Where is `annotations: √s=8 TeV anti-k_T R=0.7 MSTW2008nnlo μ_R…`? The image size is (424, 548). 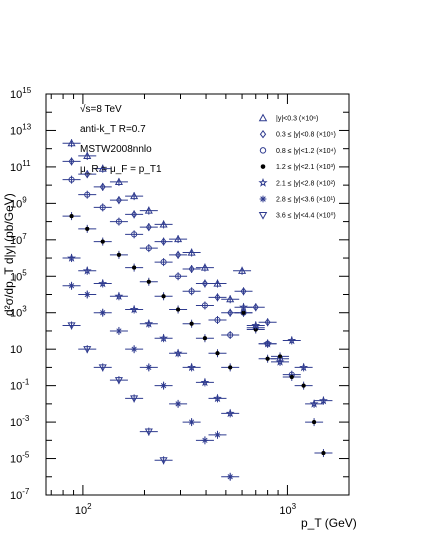 annotations: √s=8 TeV anti-k_T R=0.7 MSTW2008nnlo μ_R… is located at coordinates (121, 139).